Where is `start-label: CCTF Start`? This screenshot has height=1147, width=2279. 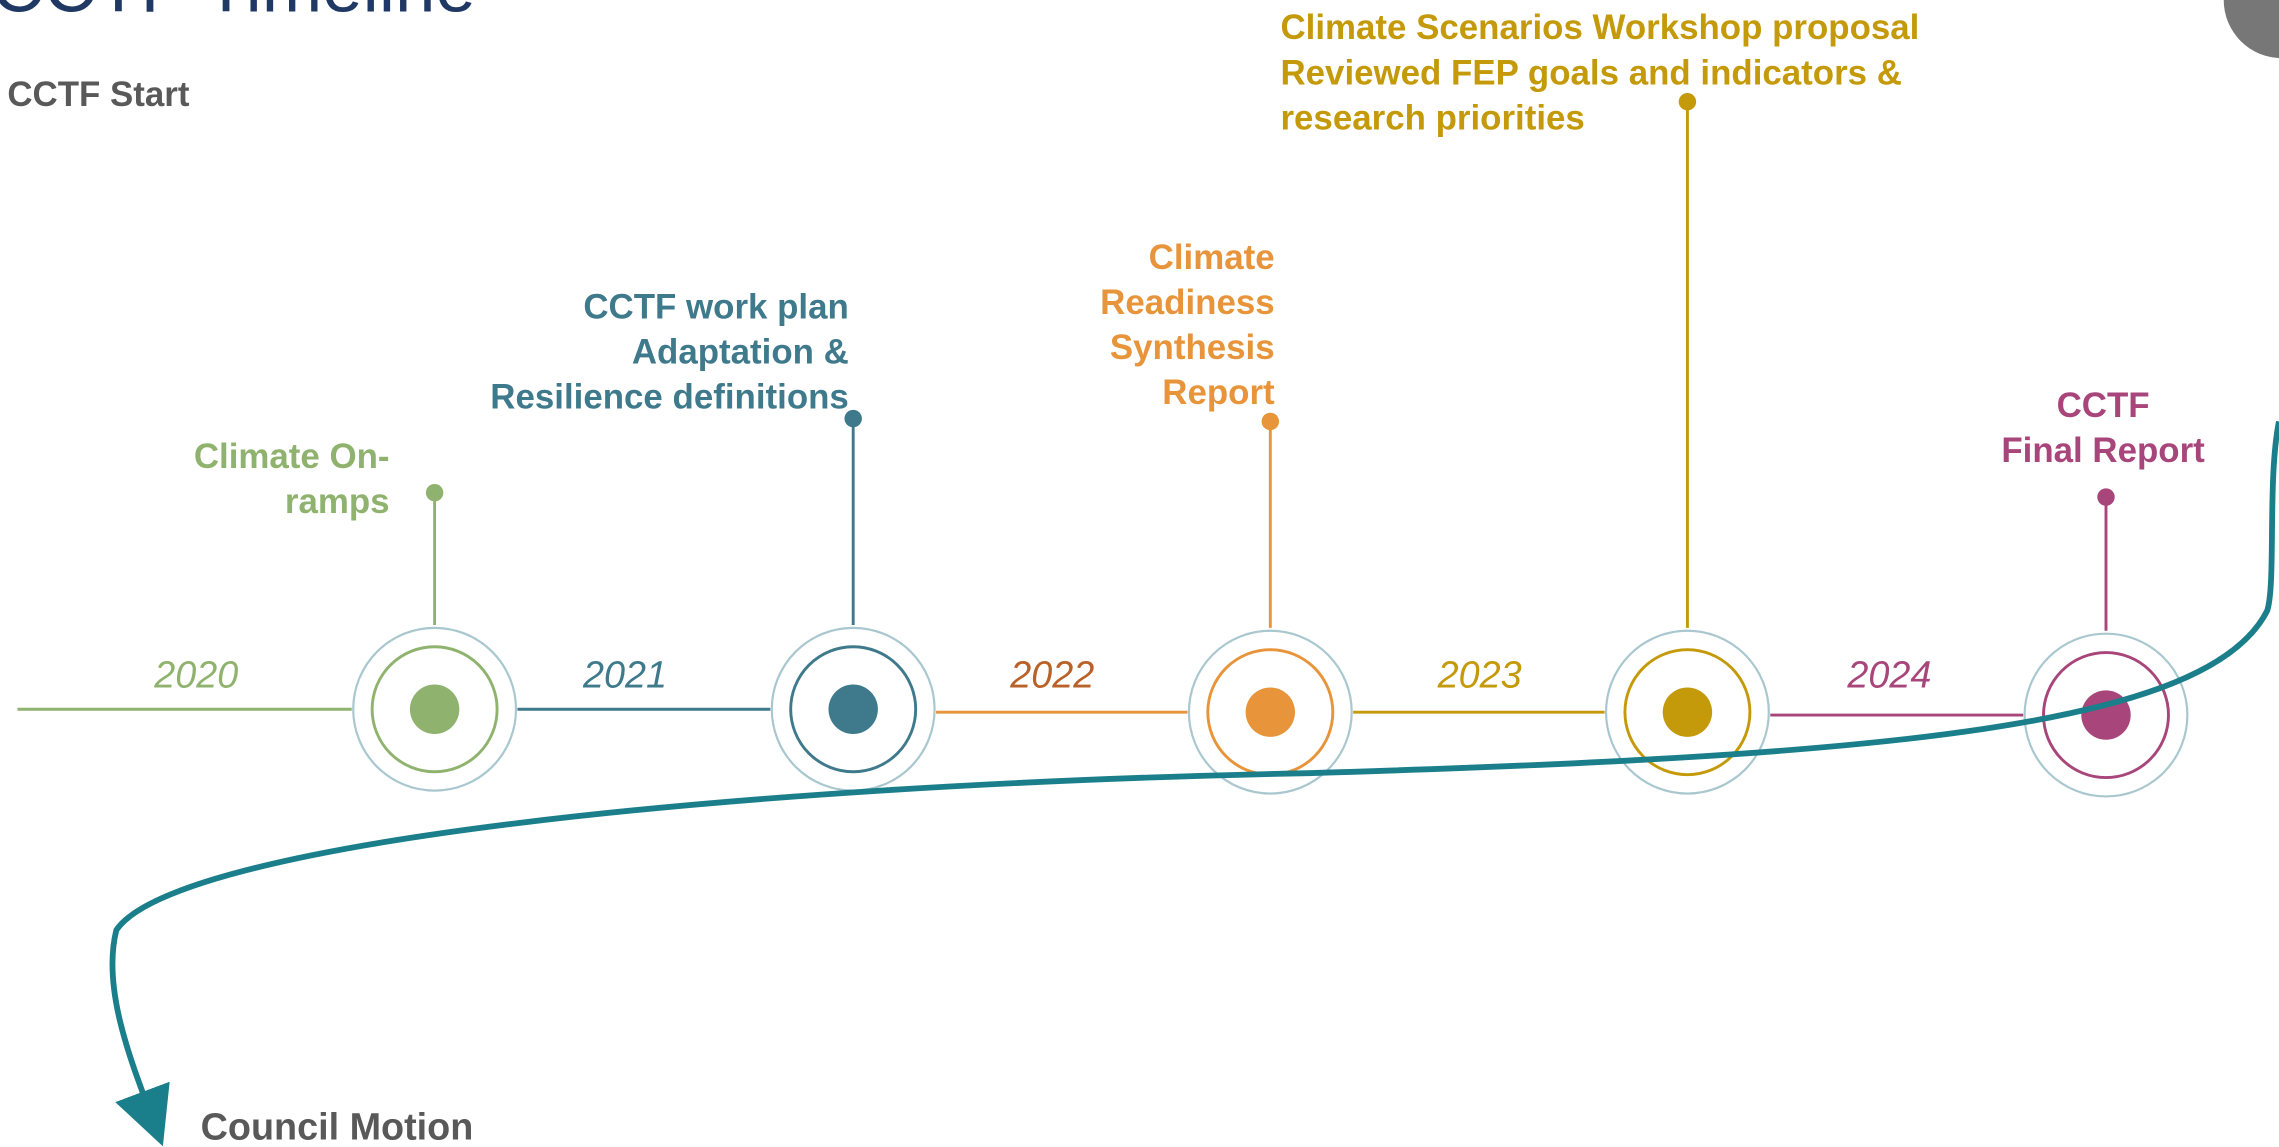
start-label: CCTF Start is located at coordinates (98, 94).